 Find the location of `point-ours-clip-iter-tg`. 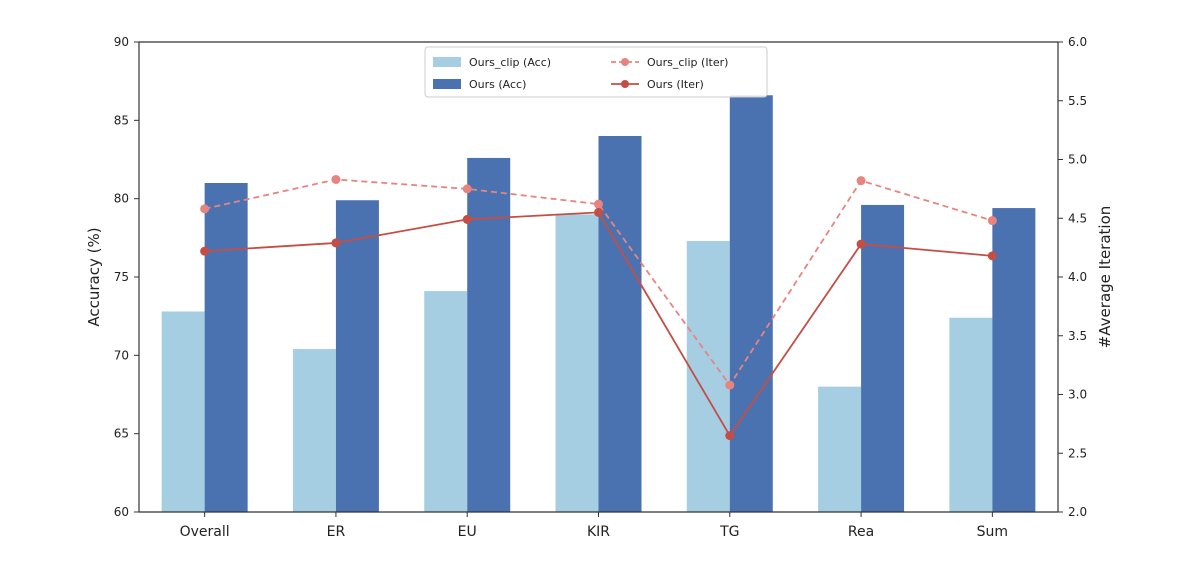

point-ours-clip-iter-tg is located at coordinates (730, 385).